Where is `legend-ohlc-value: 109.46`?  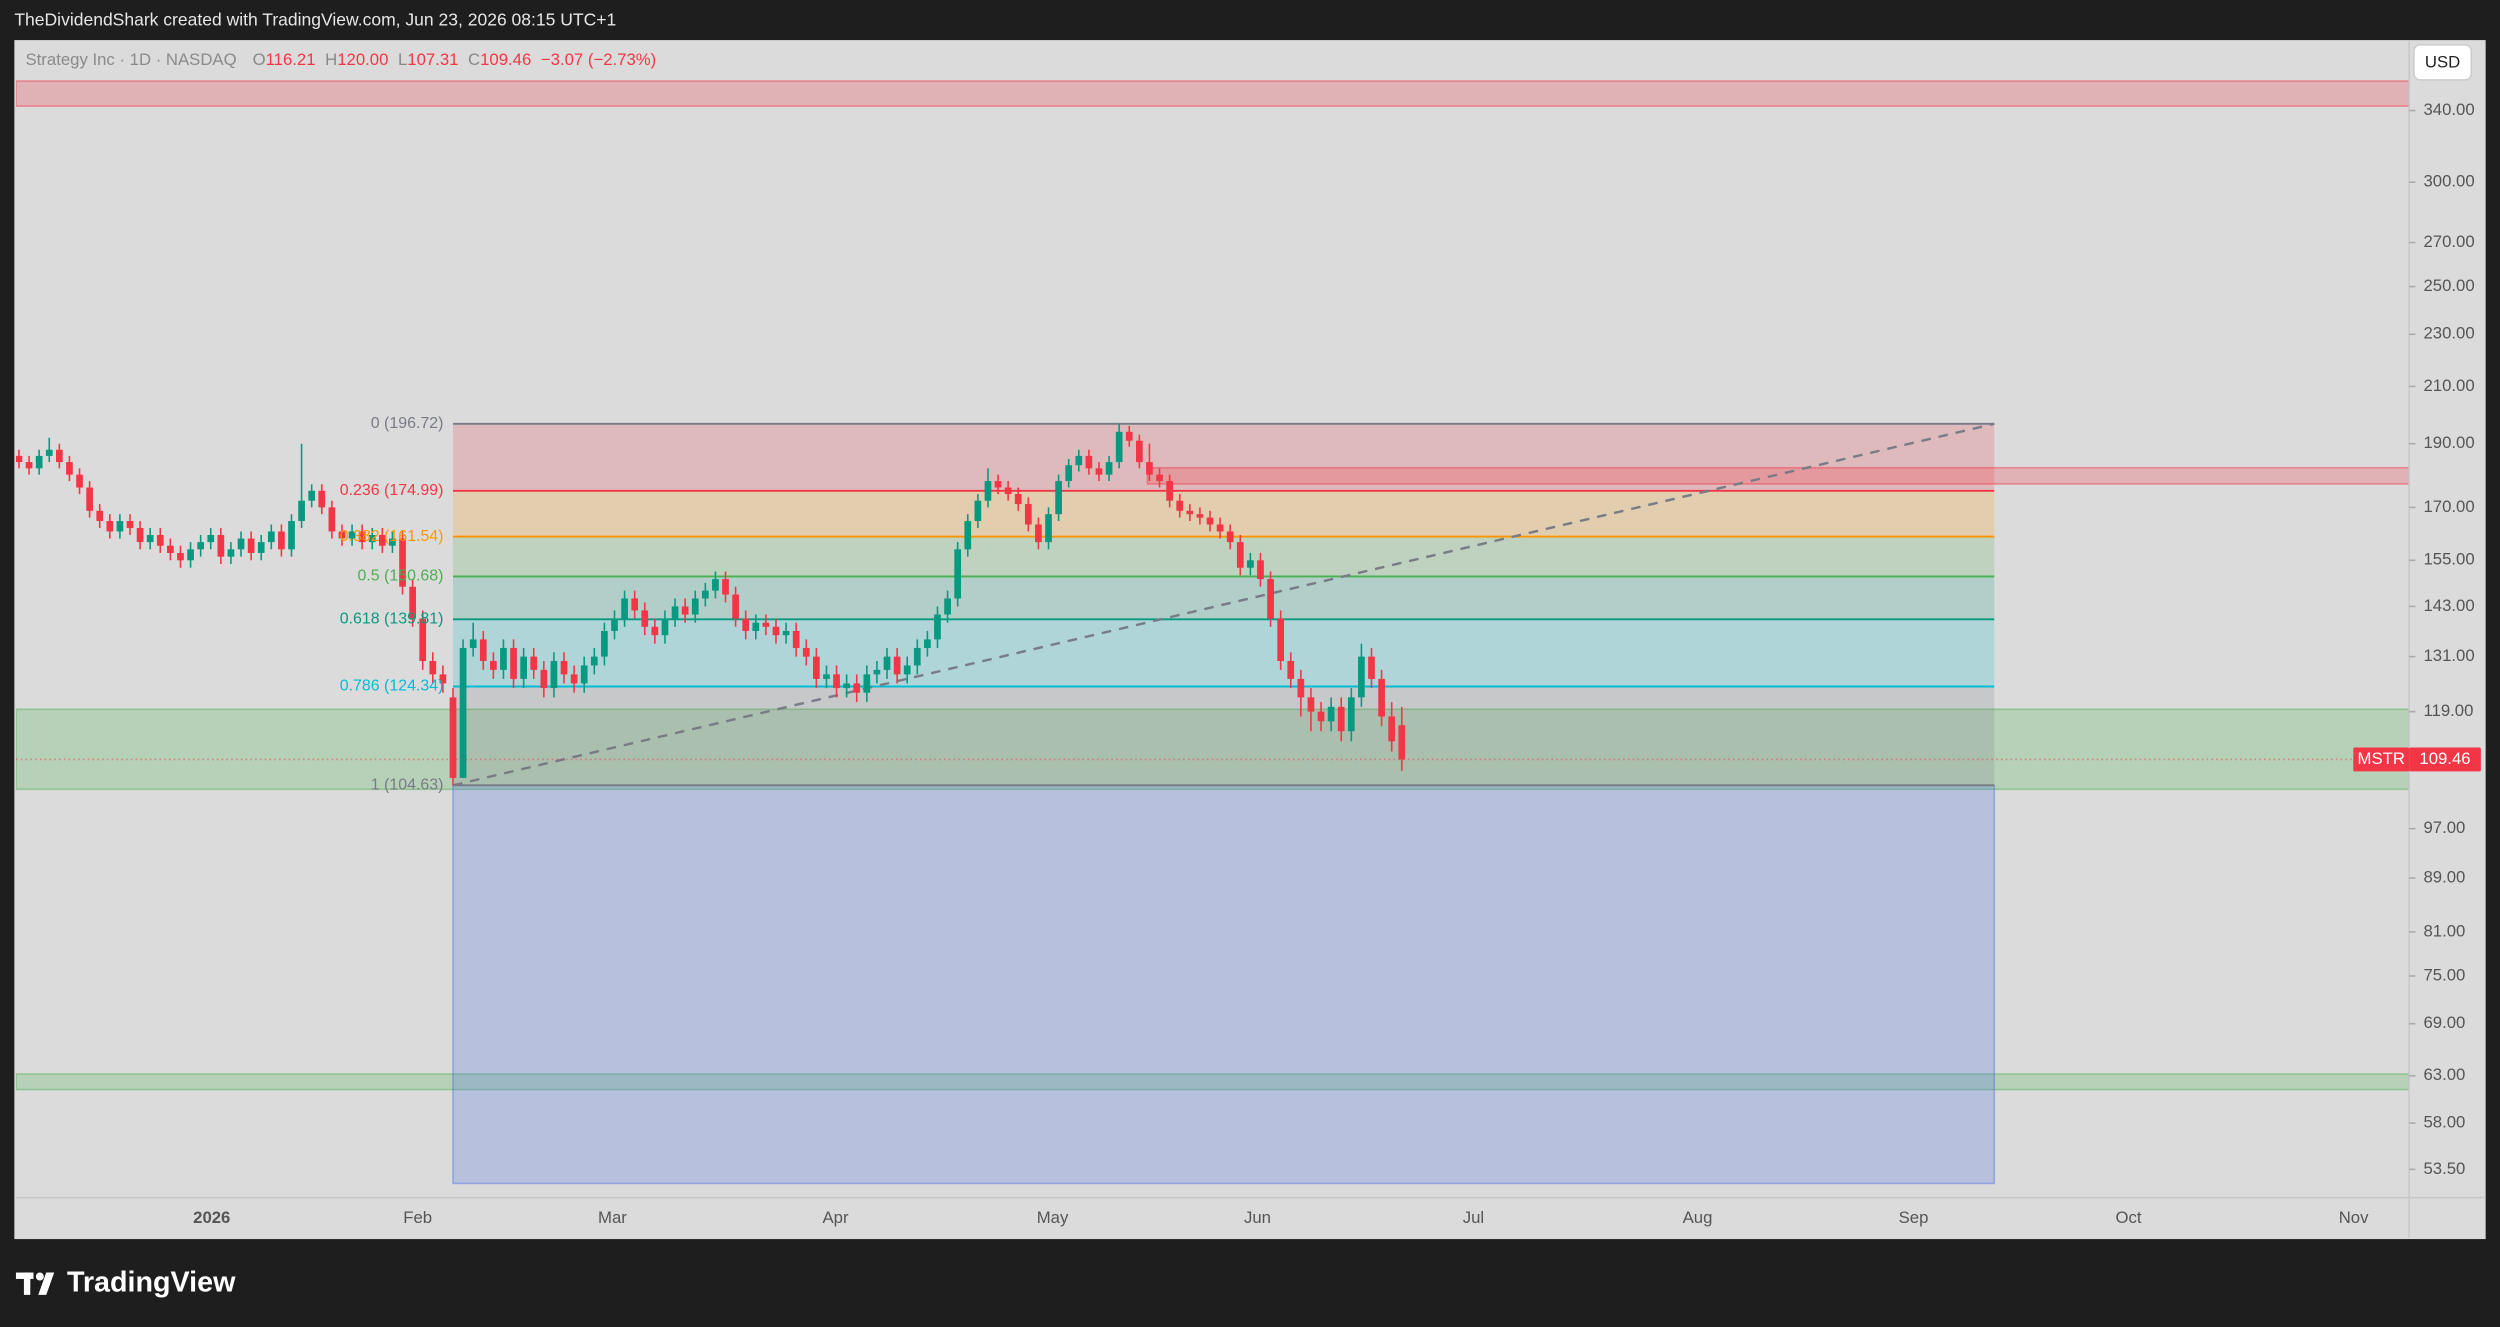
legend-ohlc-value: 109.46 is located at coordinates (505, 59).